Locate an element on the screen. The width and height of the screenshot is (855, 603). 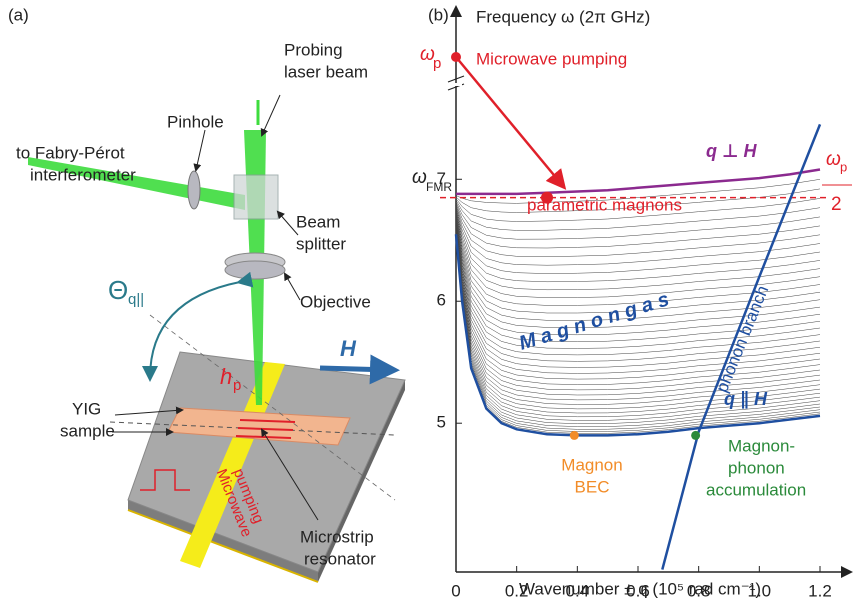
theta-label: Θ is located at coordinates (118, 290).